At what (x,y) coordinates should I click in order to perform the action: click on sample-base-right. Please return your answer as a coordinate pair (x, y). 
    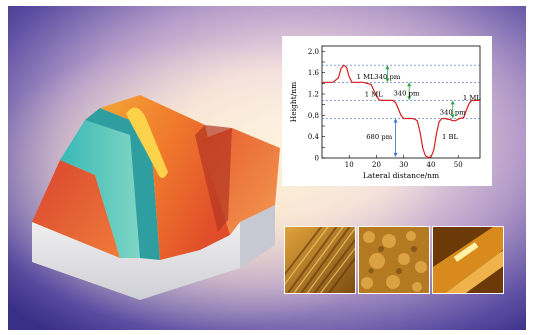
    Looking at the image, I should click on (257, 236).